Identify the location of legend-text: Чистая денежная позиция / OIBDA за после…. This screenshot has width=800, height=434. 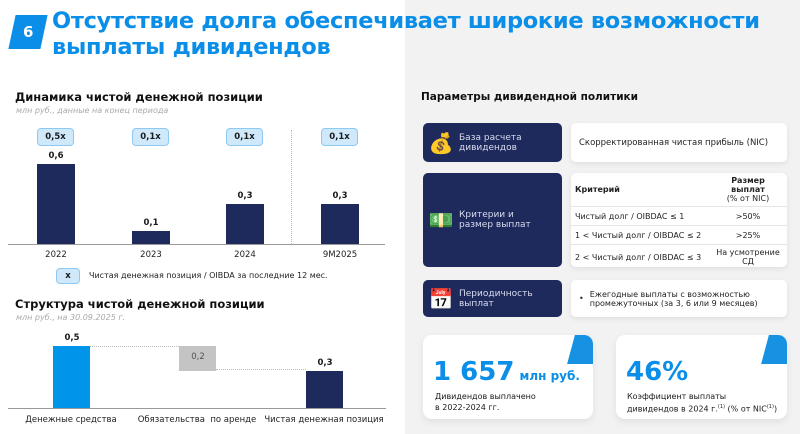
(208, 275).